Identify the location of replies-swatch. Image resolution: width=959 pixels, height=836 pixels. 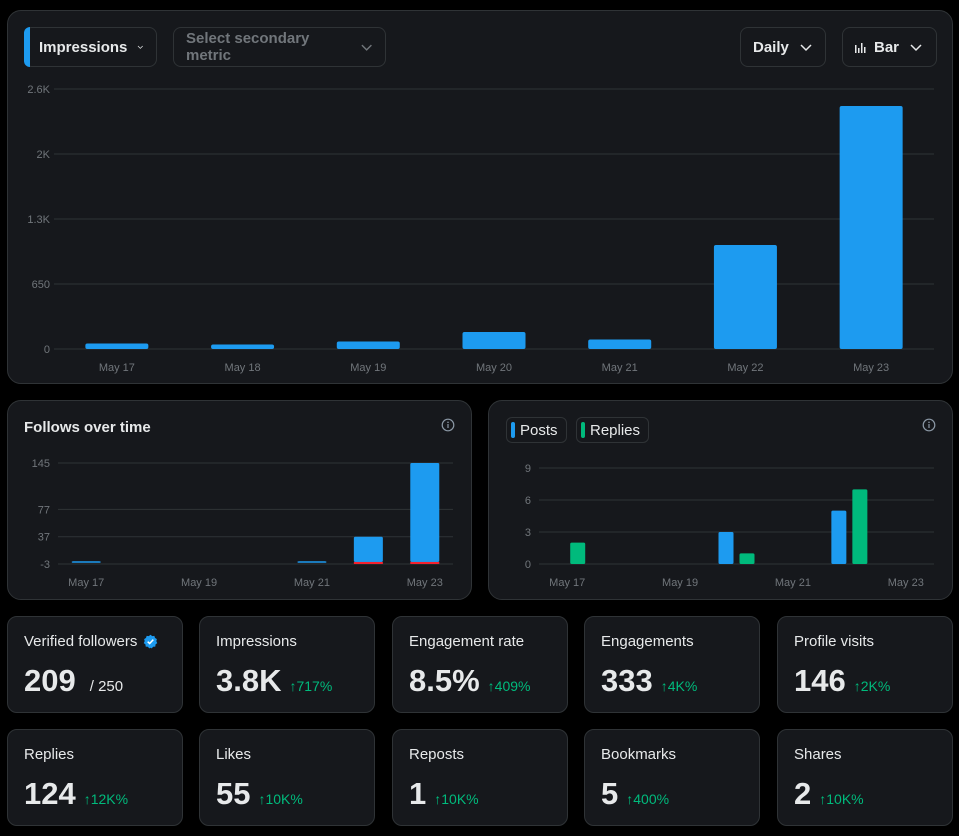
(583, 430).